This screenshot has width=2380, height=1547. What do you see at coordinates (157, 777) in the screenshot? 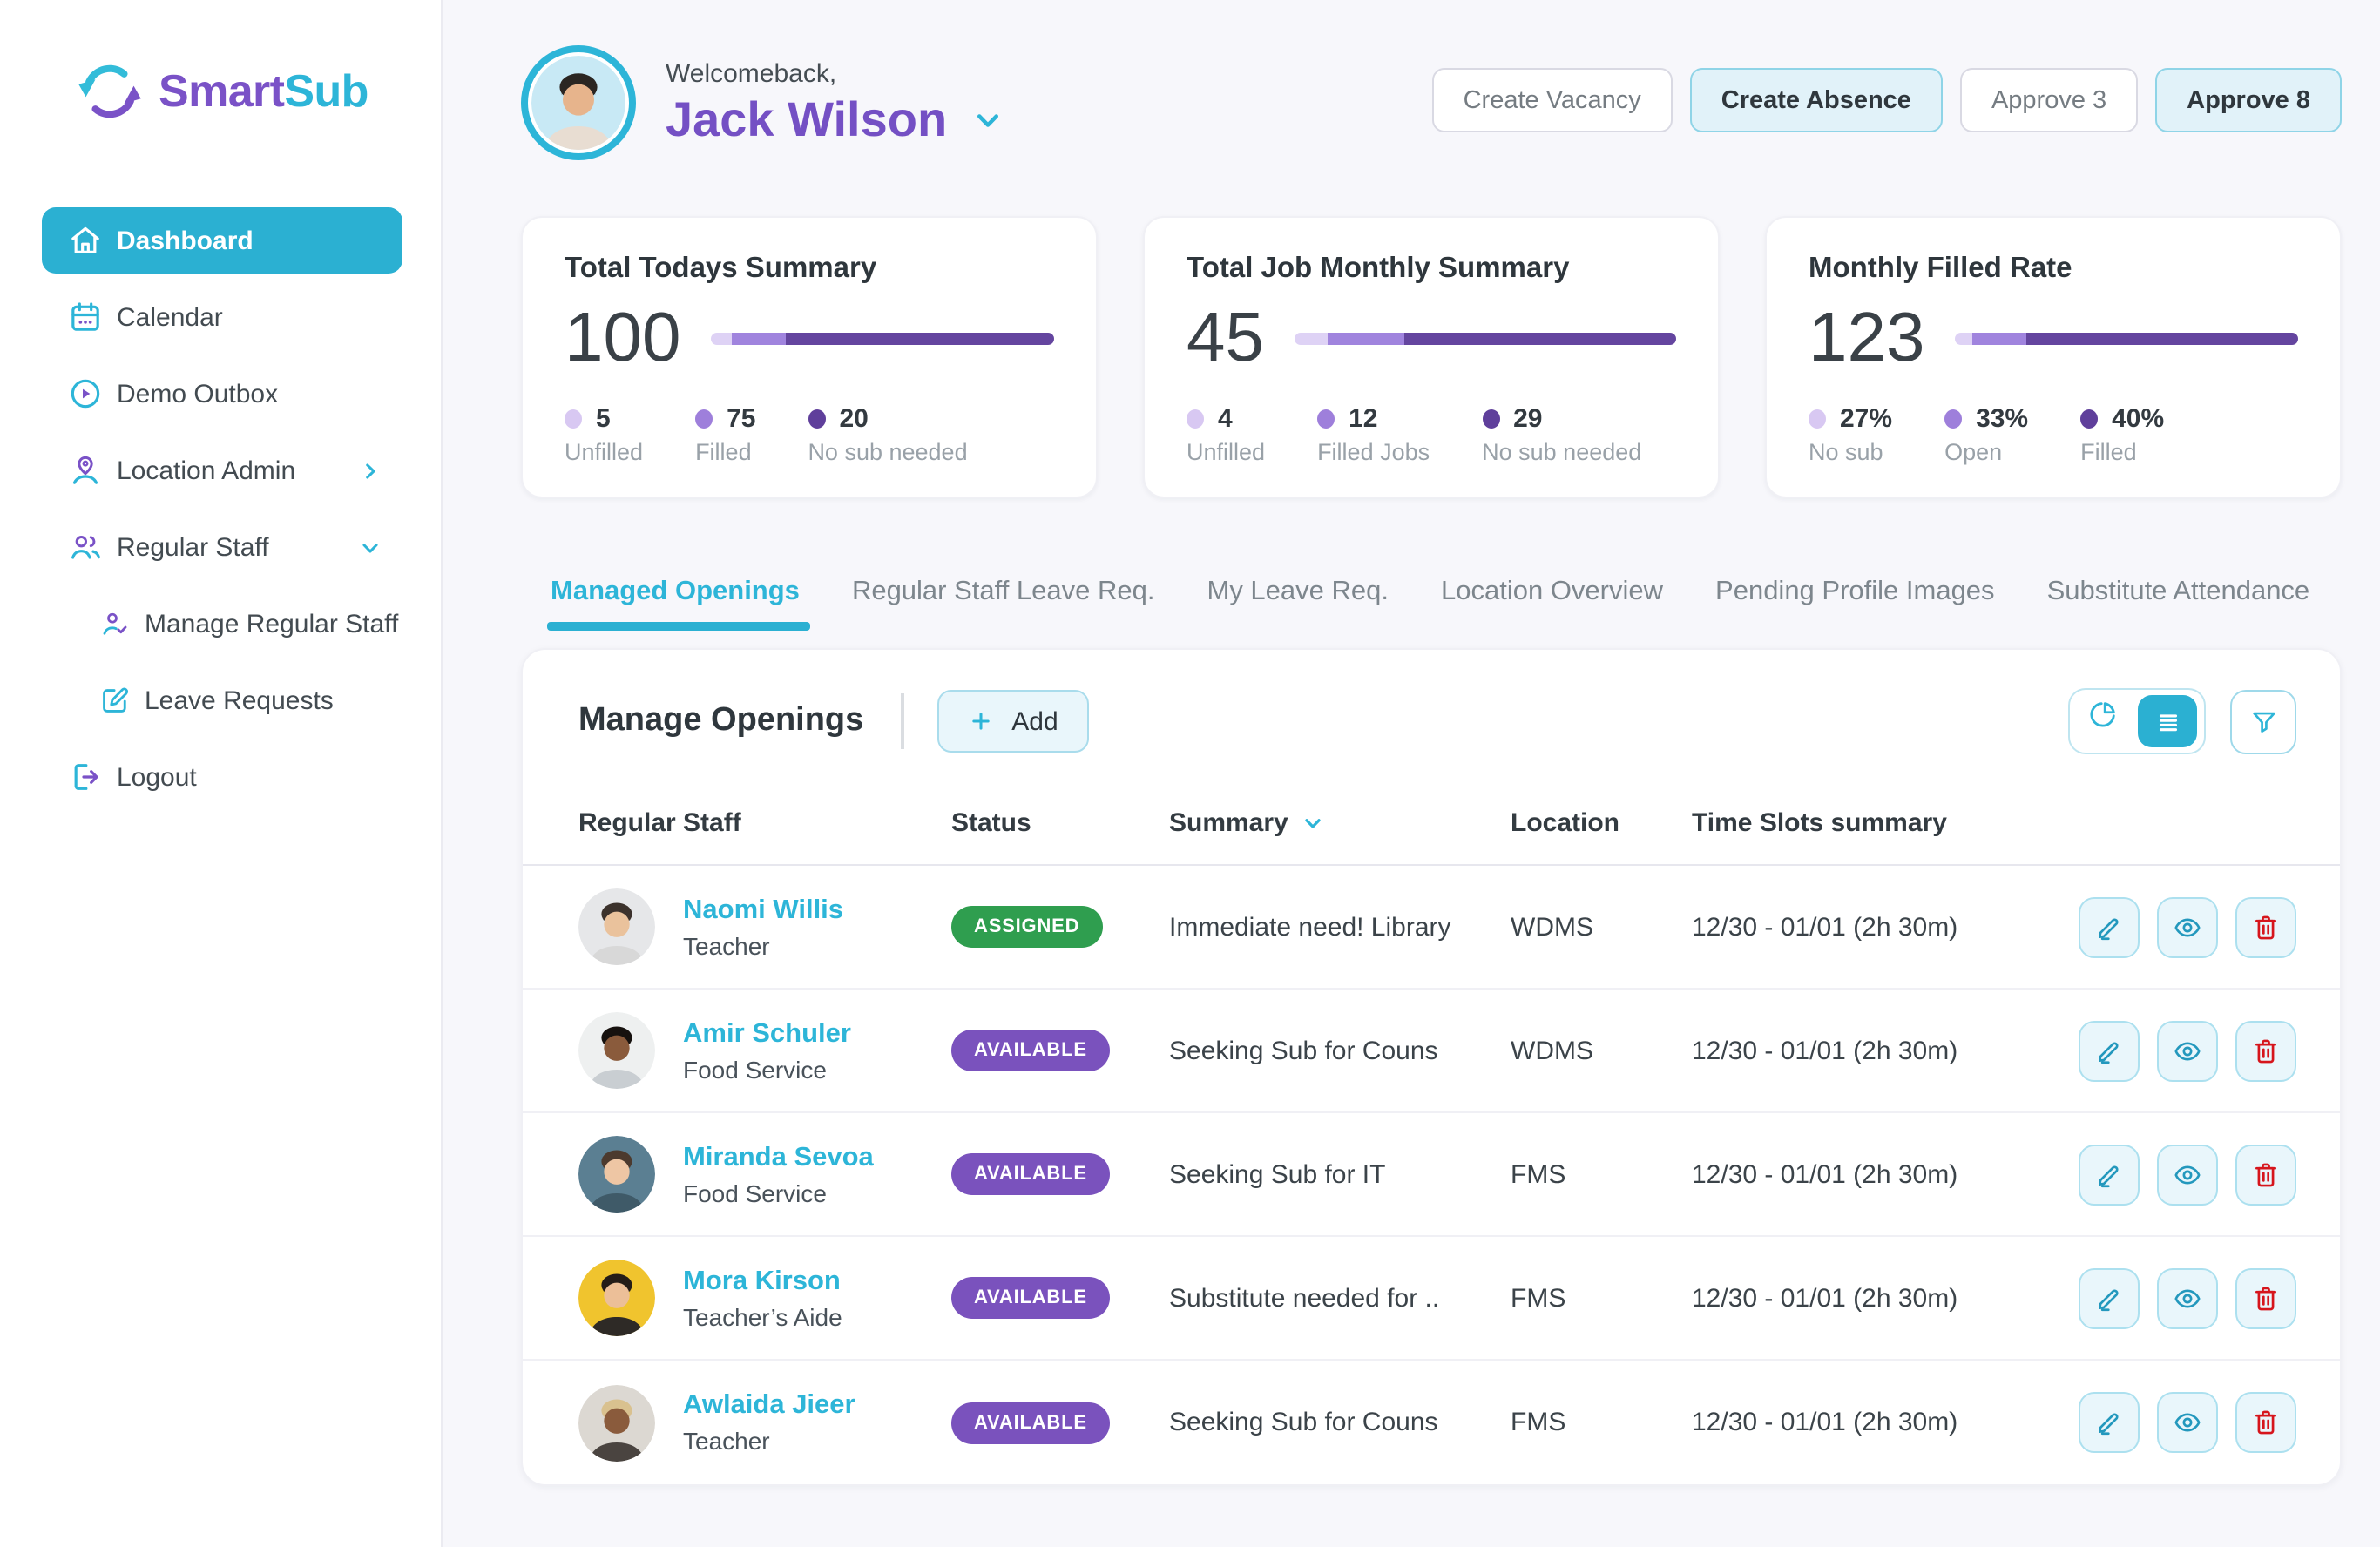
I see `sidebar-item-label: Logout` at bounding box center [157, 777].